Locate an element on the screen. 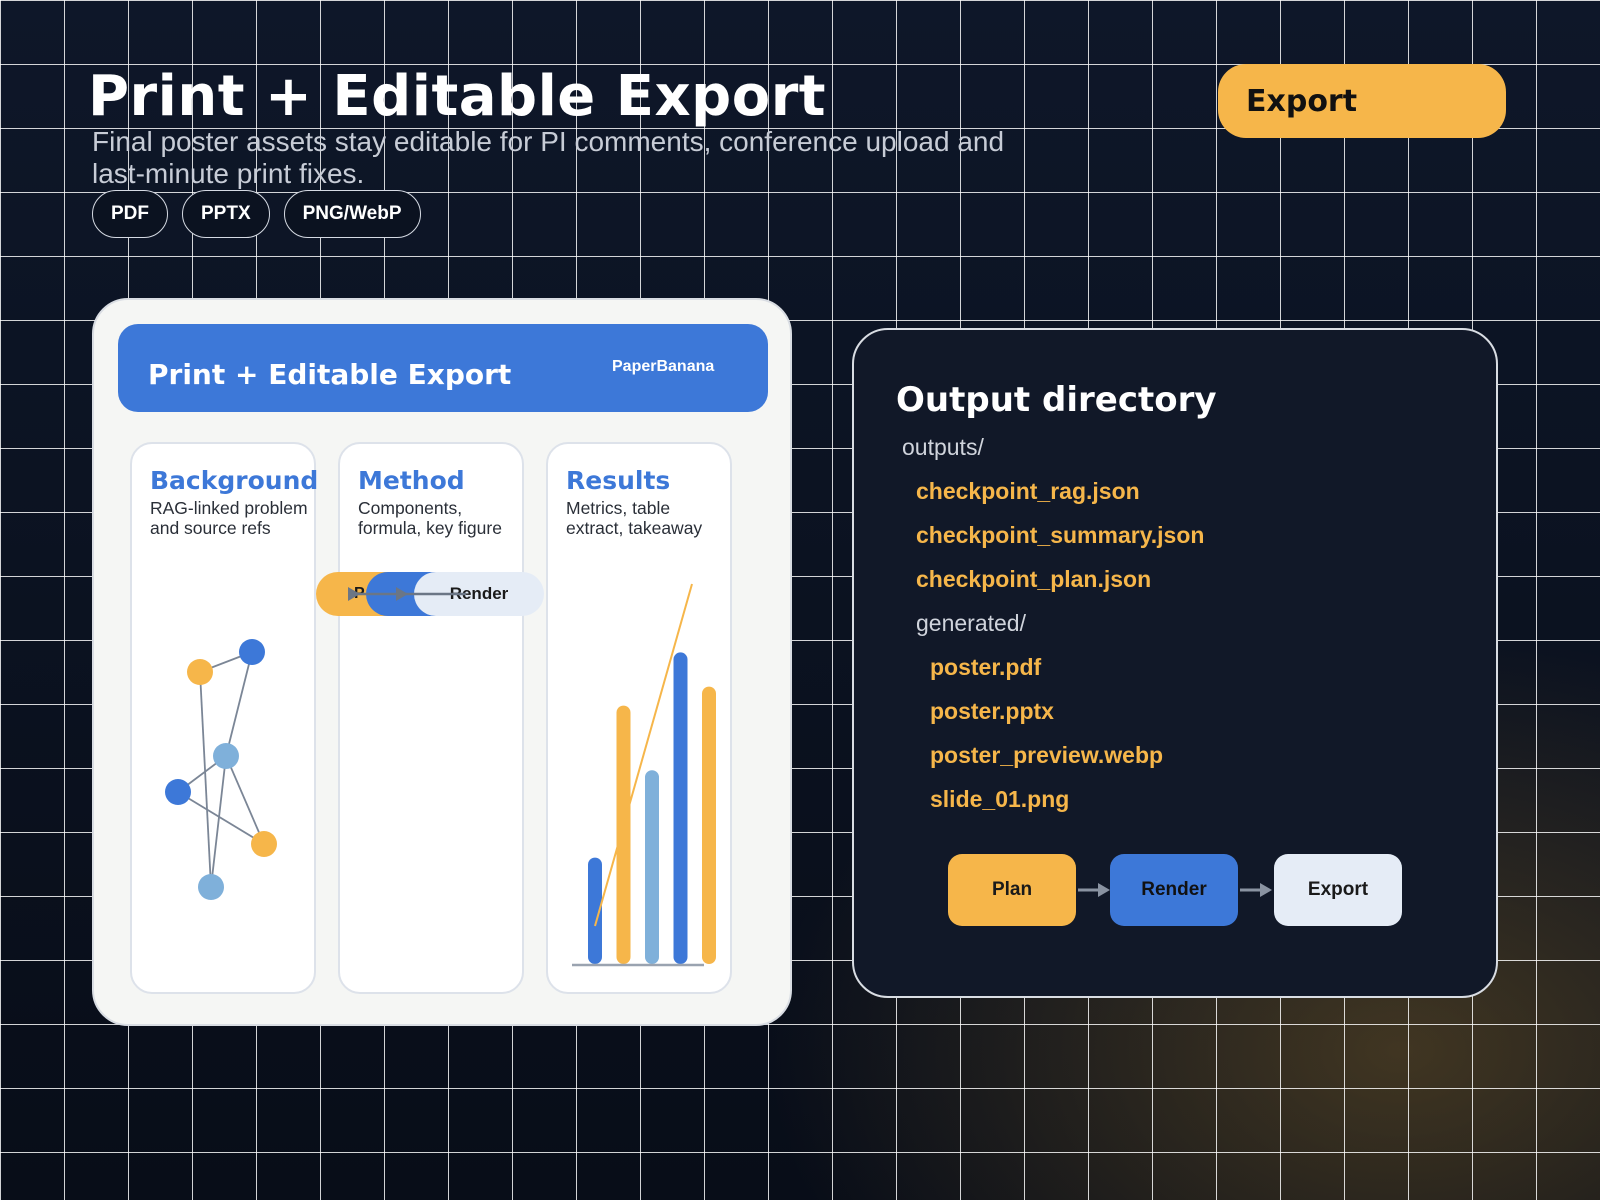 The image size is (1600, 1200). panel-description: Metrics, table extract, takeaway is located at coordinates (634, 518).